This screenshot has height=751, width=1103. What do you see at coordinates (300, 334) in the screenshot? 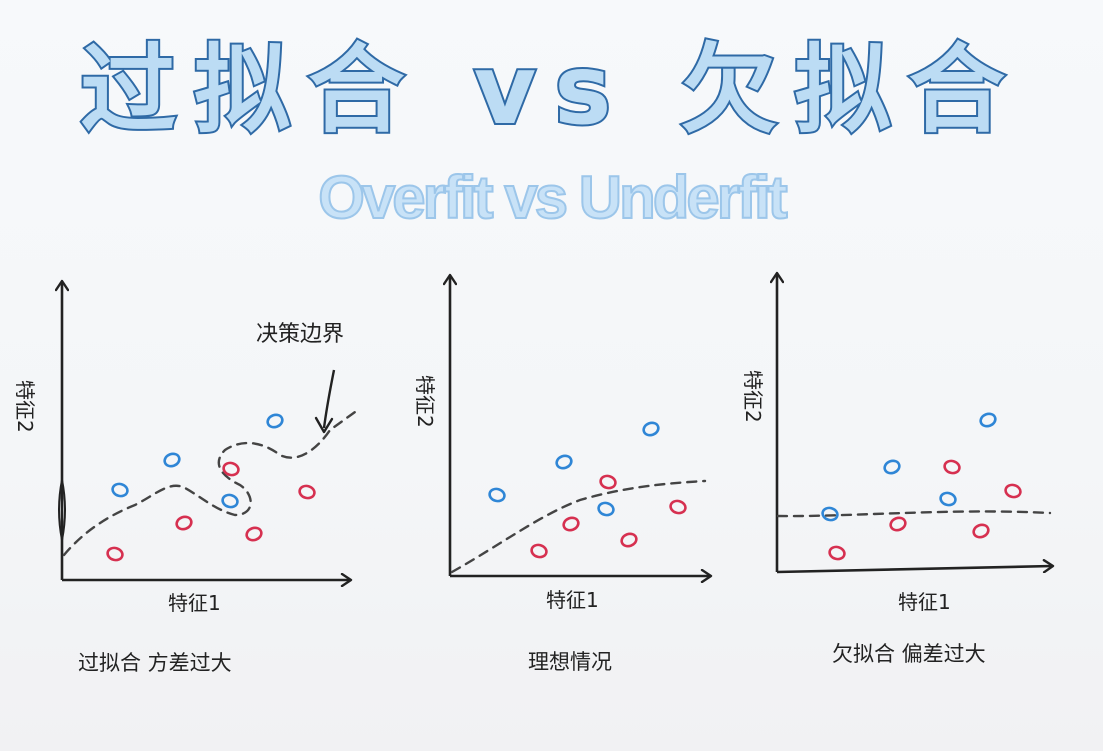
I see `annotation-label: 决策边界` at bounding box center [300, 334].